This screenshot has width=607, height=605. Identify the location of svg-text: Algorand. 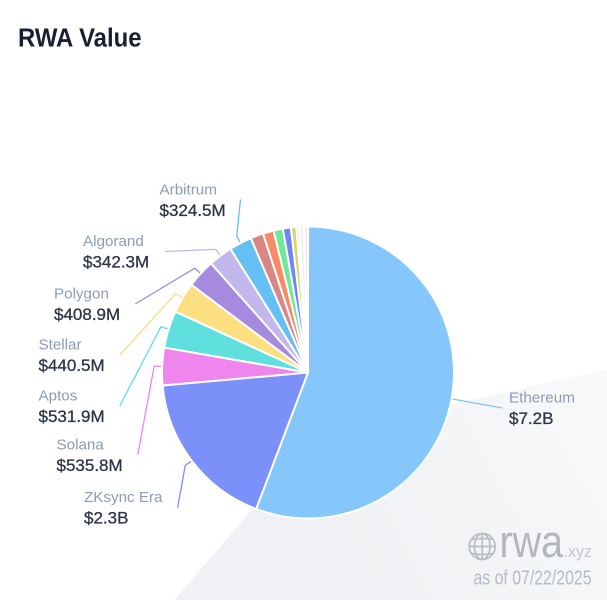
(113, 241).